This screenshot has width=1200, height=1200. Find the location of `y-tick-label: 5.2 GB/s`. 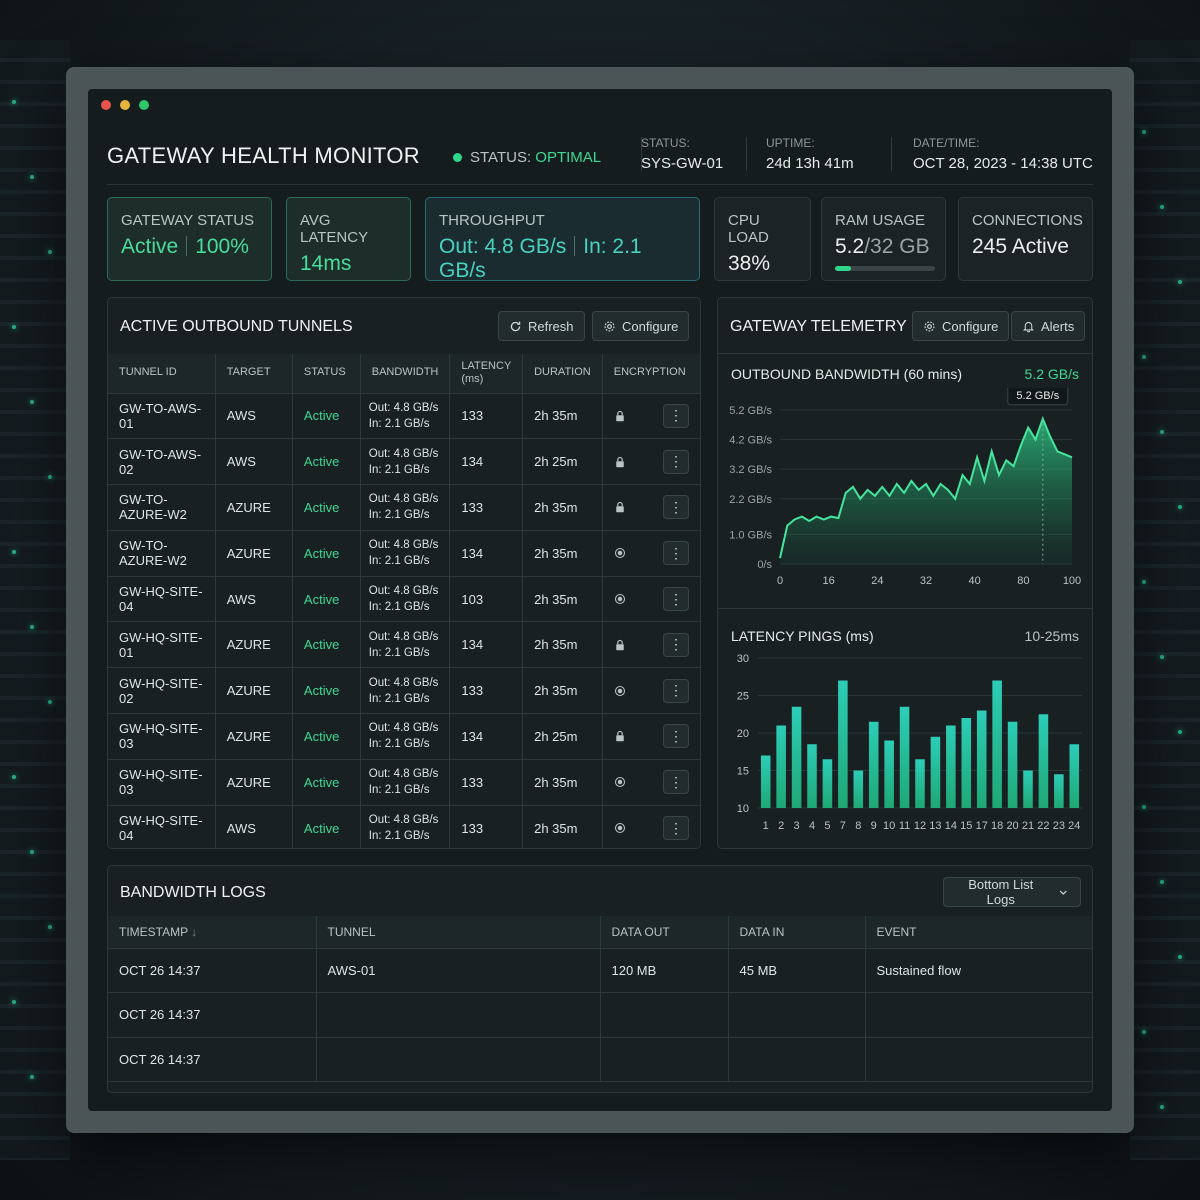

y-tick-label: 5.2 GB/s is located at coordinates (750, 411).